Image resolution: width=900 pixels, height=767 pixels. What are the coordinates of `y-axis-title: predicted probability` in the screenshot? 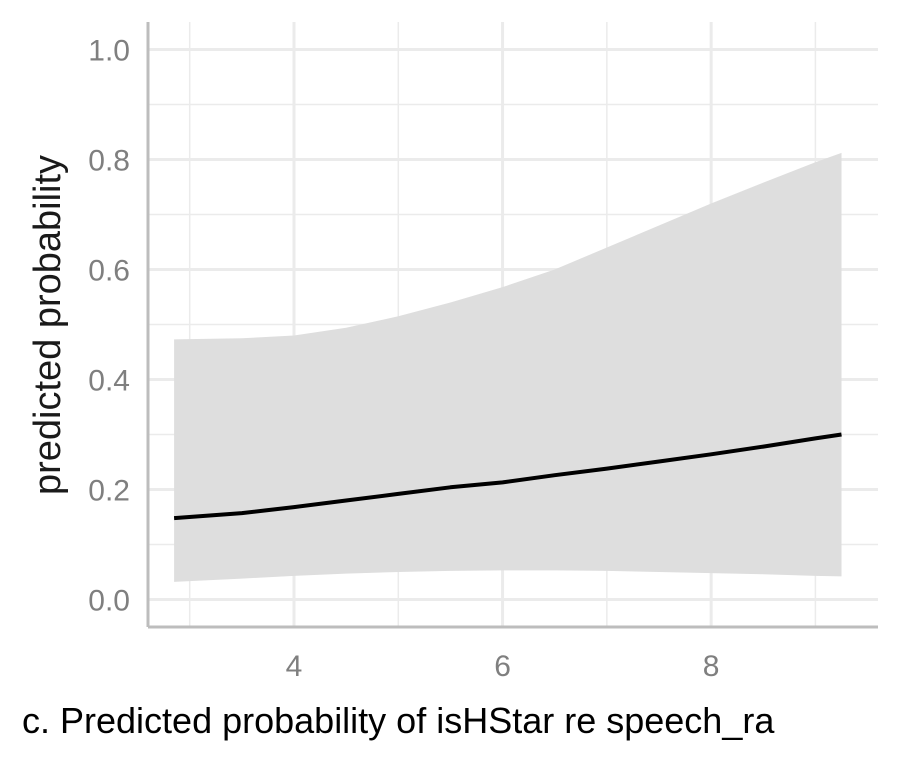 It's located at (48, 325).